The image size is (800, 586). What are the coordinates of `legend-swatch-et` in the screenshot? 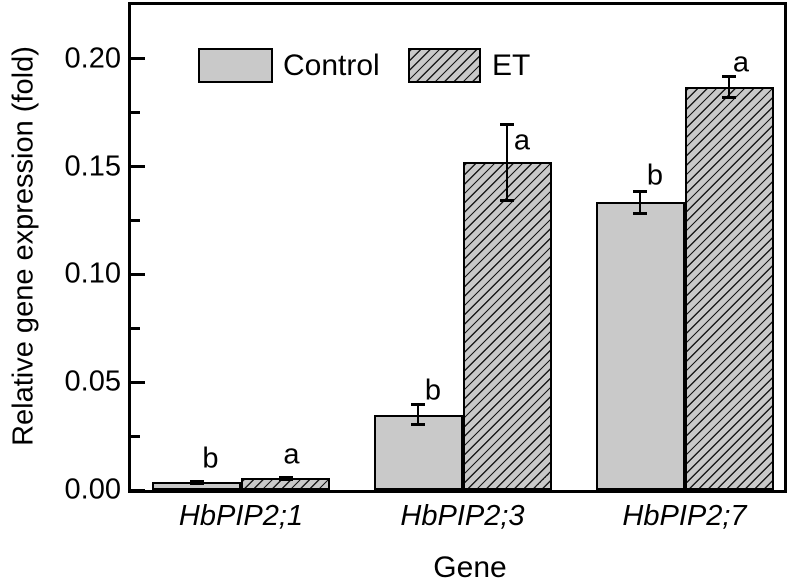 It's located at (444, 65).